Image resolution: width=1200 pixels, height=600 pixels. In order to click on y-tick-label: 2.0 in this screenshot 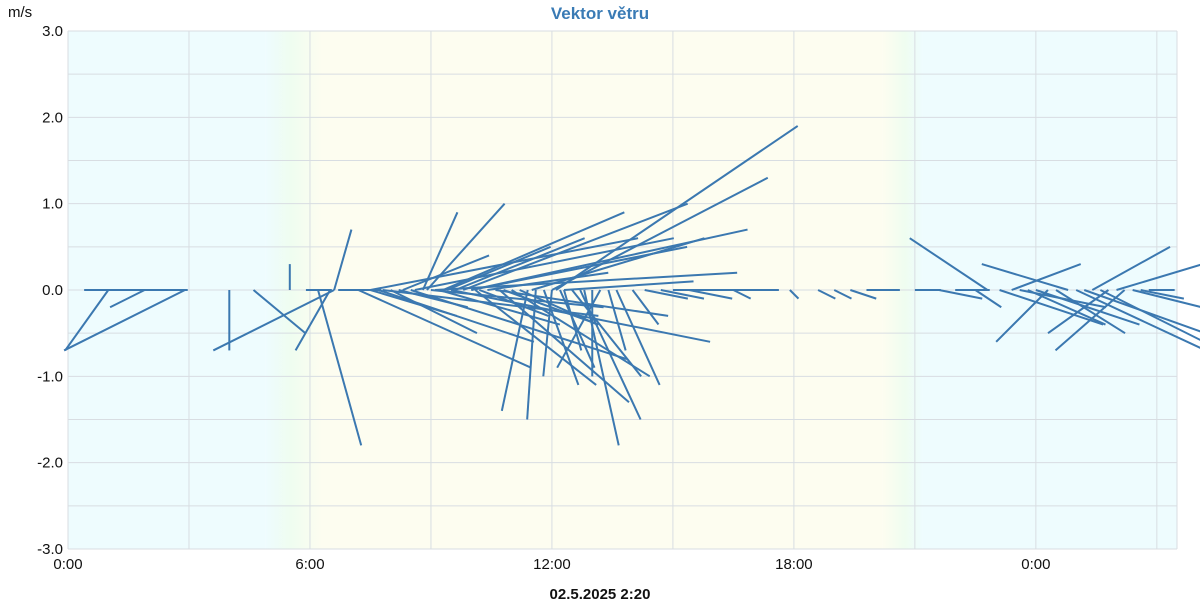, I will do `click(52, 117)`.